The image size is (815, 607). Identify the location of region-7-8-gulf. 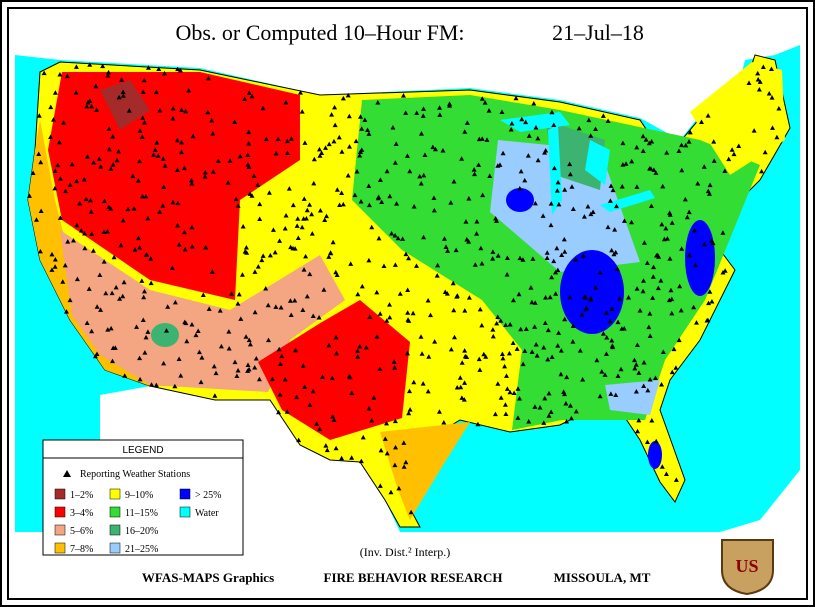
(425, 471).